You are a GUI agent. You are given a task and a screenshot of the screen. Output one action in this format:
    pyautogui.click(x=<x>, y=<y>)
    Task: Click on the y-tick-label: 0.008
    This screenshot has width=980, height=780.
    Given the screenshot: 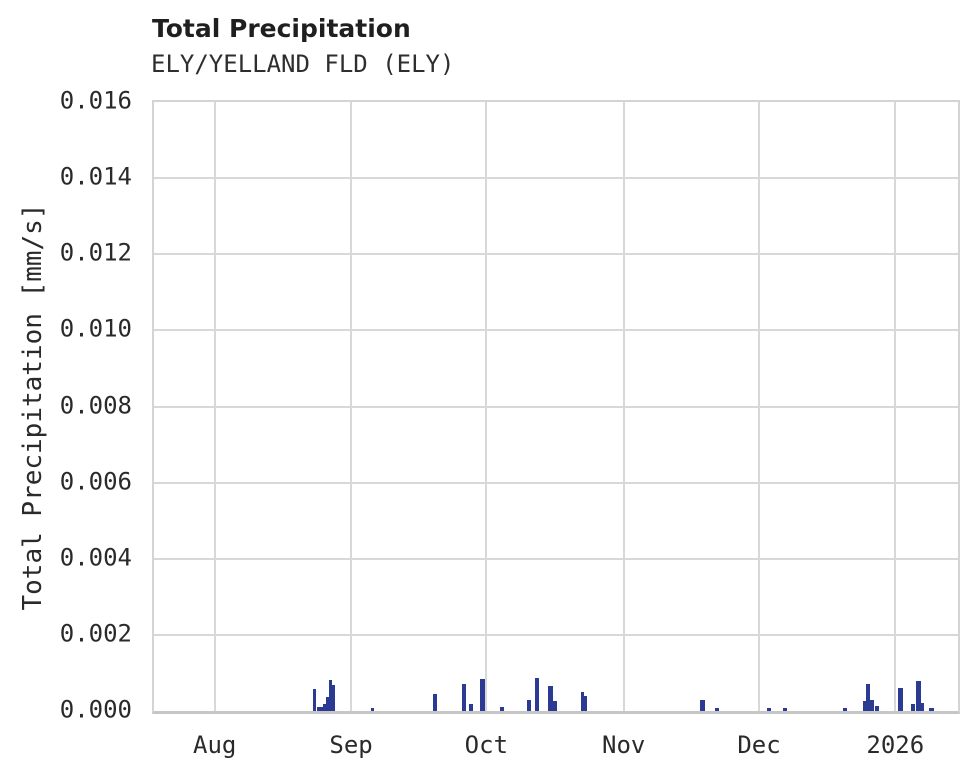 What is the action you would take?
    pyautogui.click(x=95, y=405)
    